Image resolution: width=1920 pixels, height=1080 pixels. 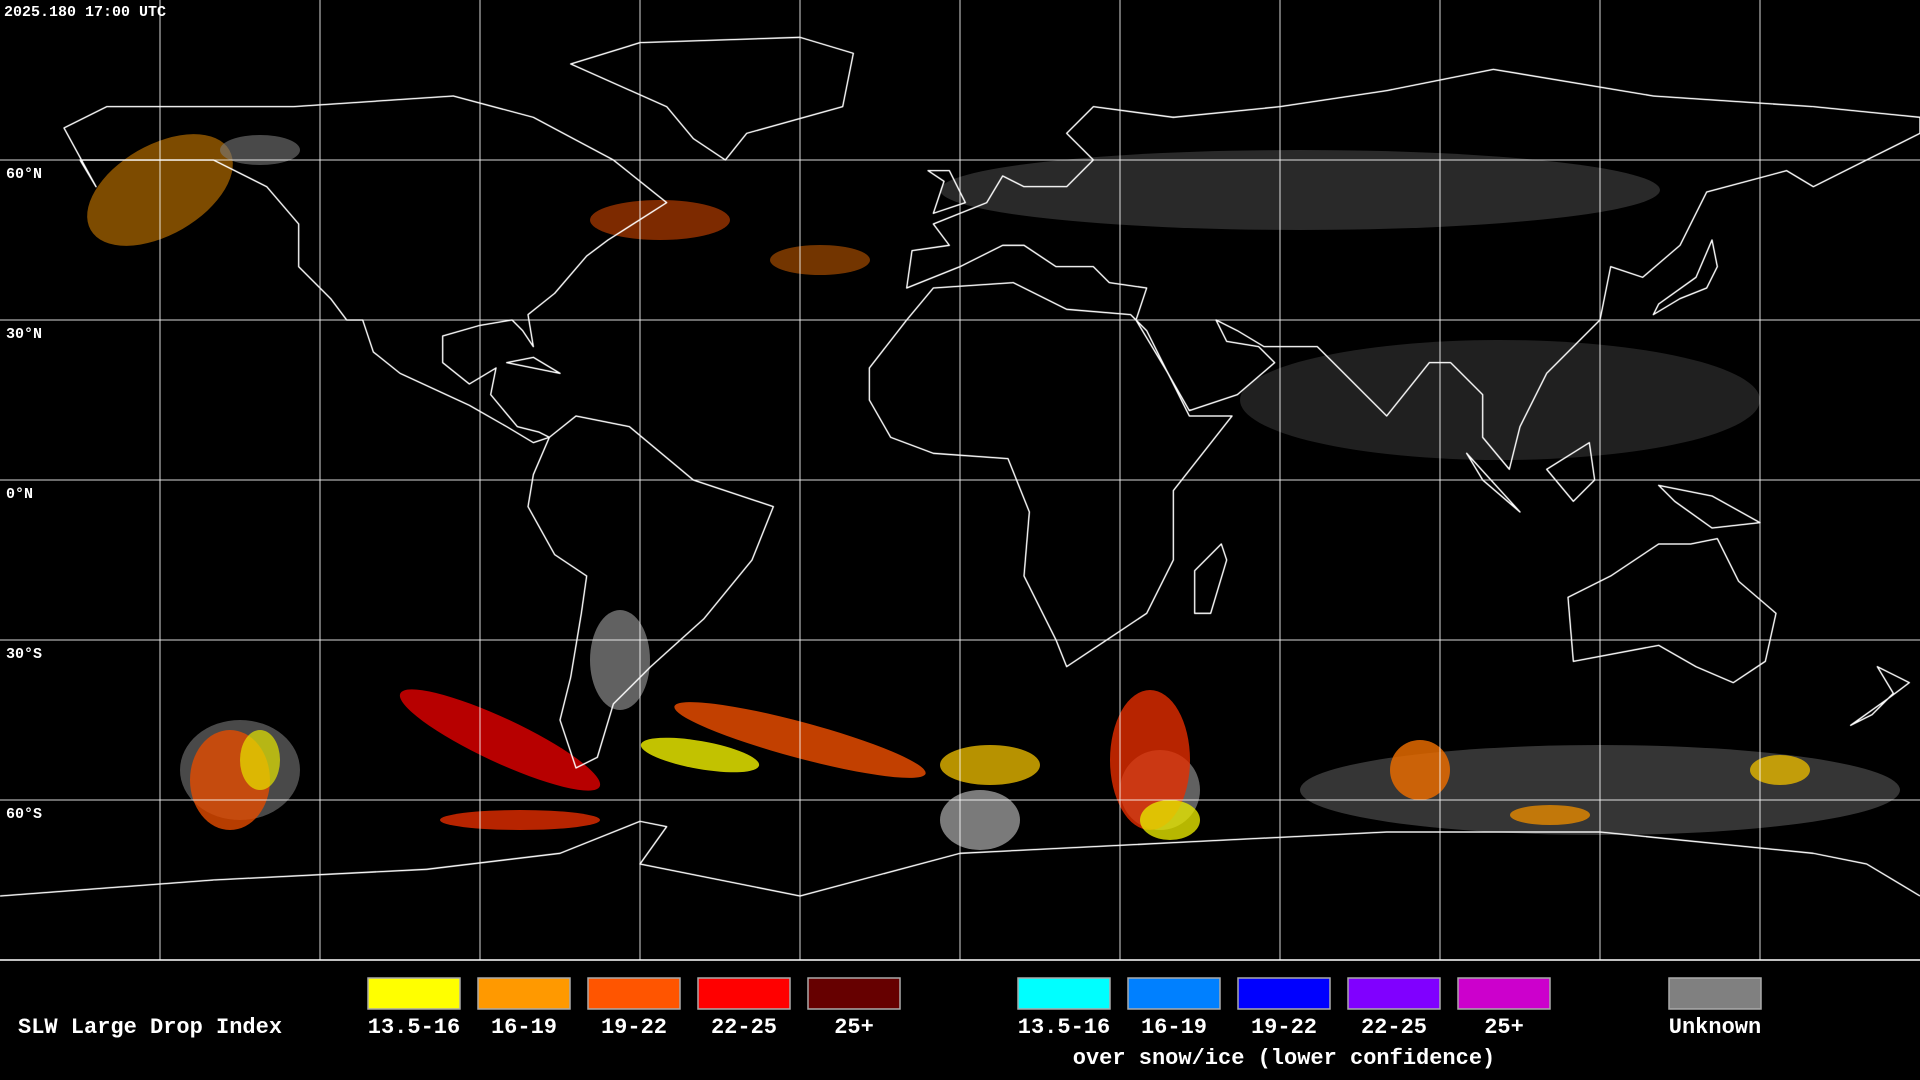 I want to click on snow-ice-caption: over snow/ice (lower confidence), so click(x=1284, y=1058).